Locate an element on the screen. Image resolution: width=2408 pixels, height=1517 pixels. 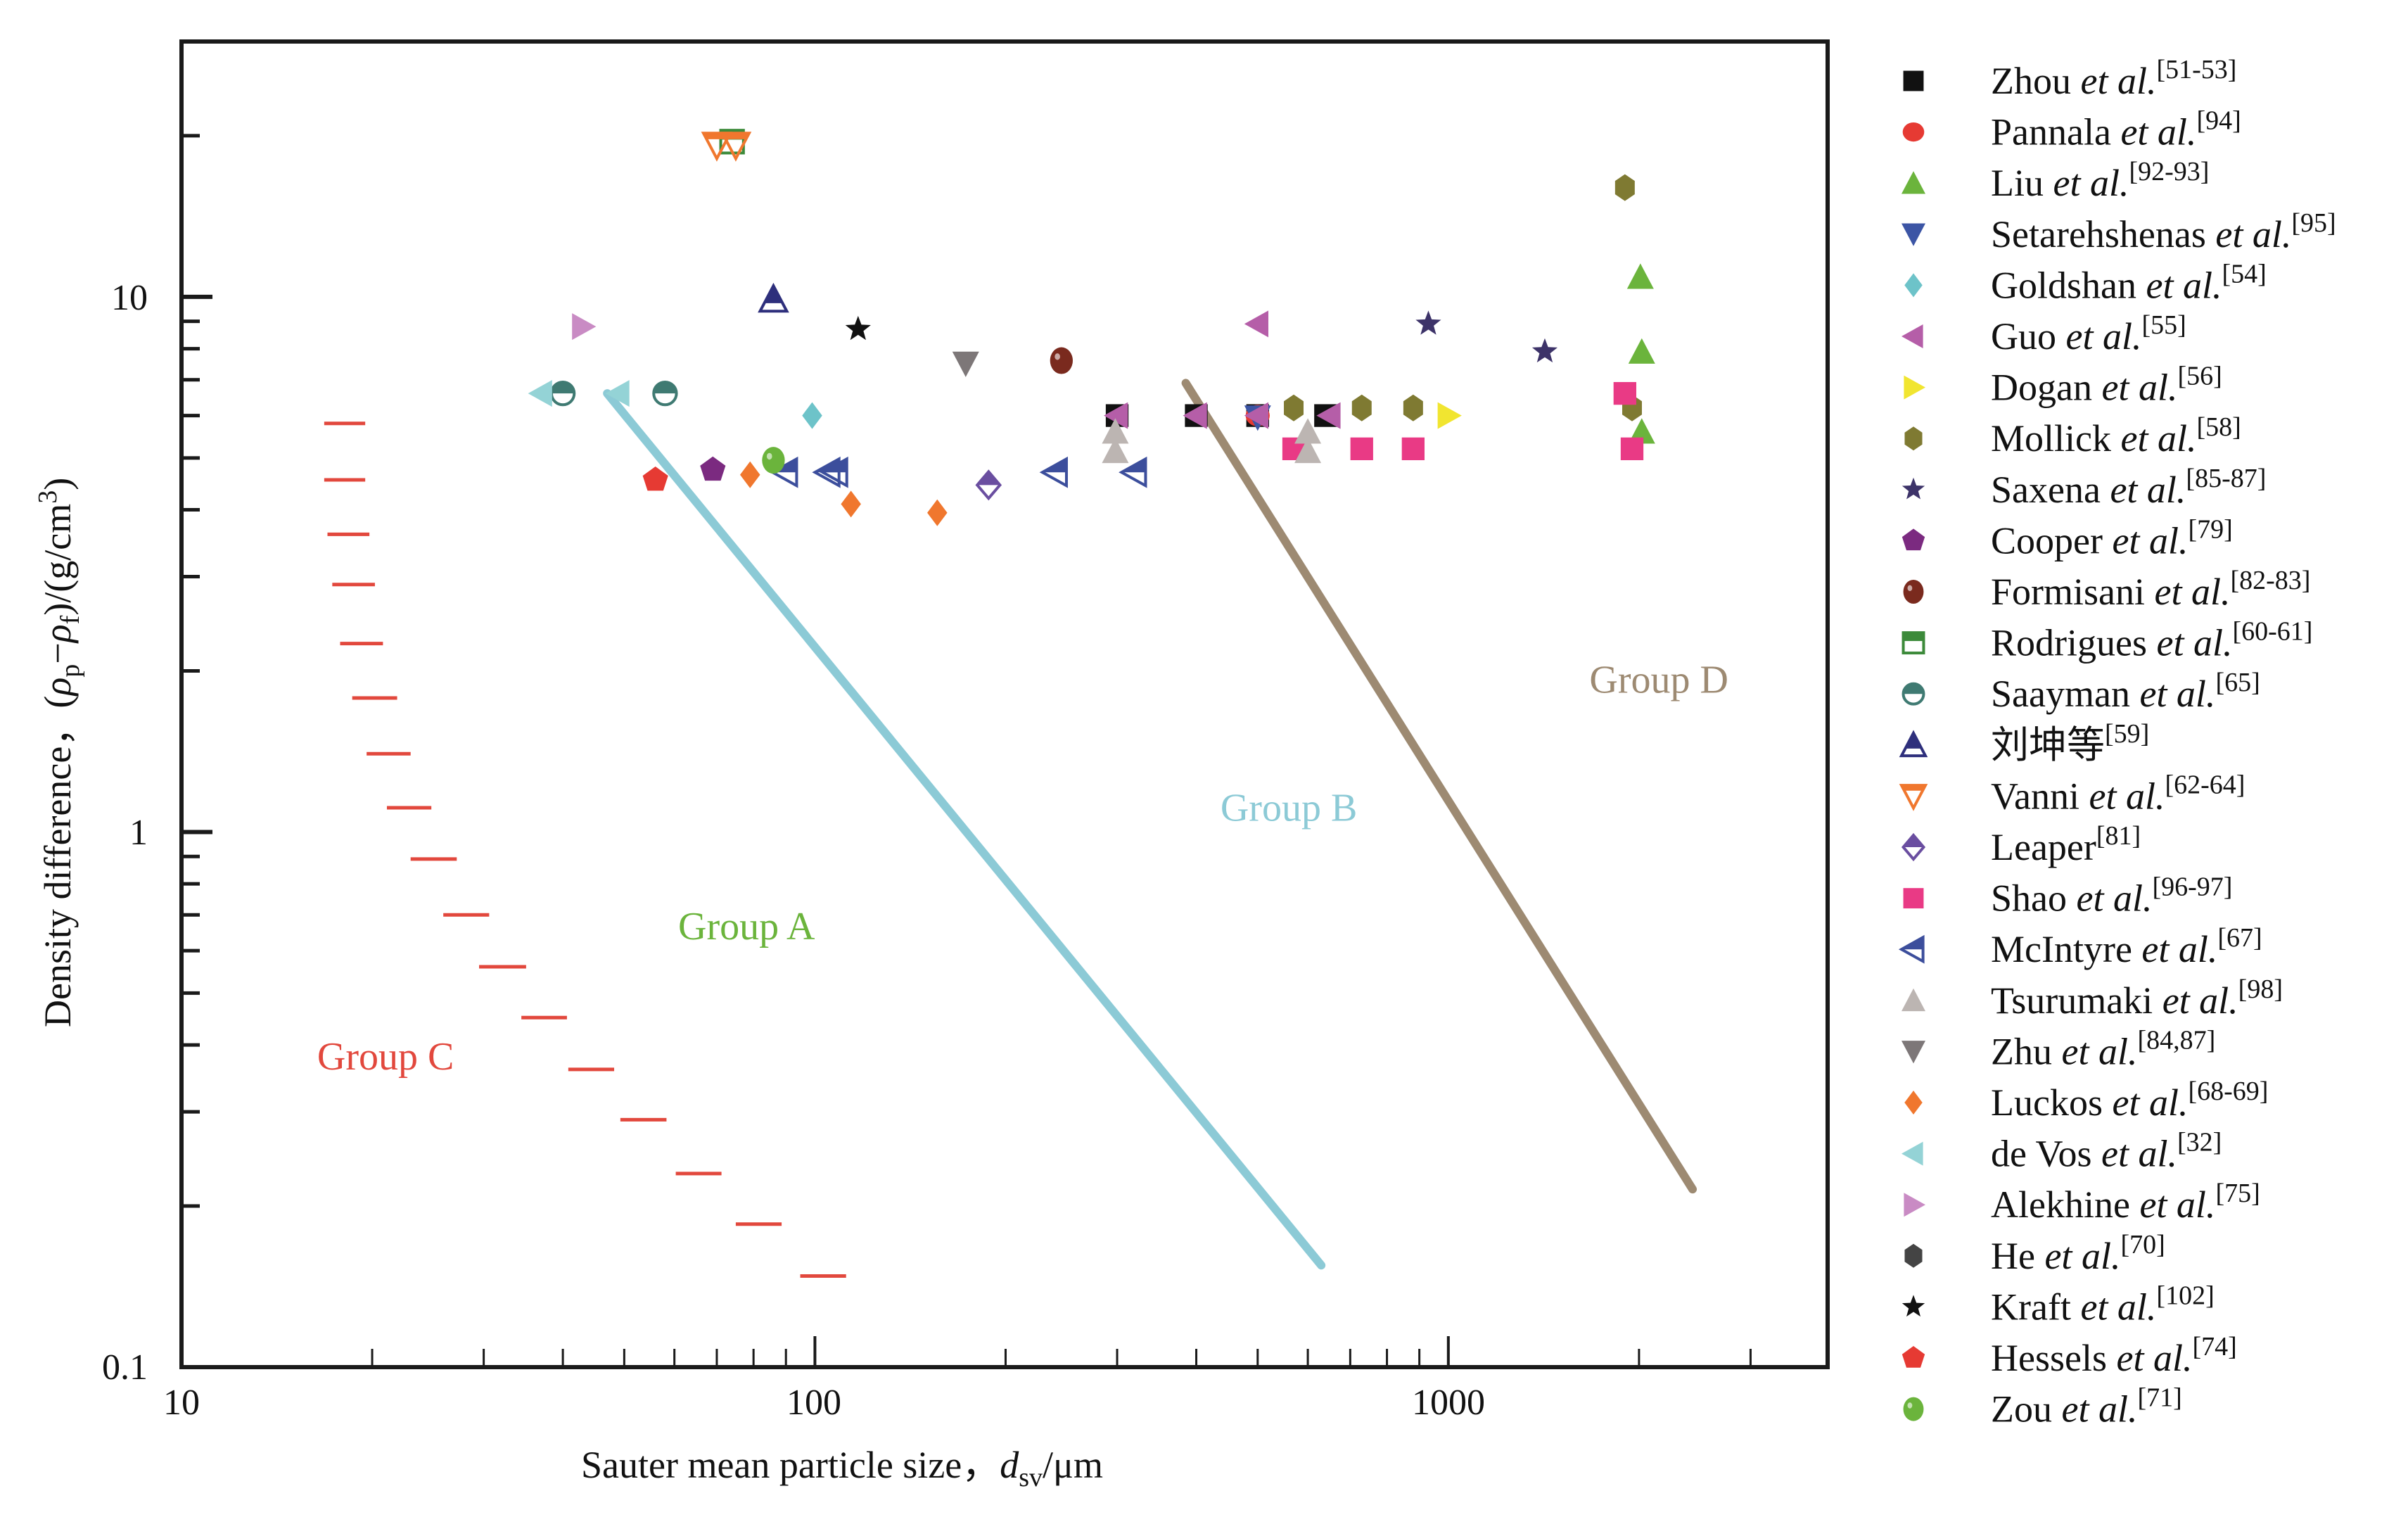
legend-marker-triangle-up-half is located at coordinates (1913, 744).